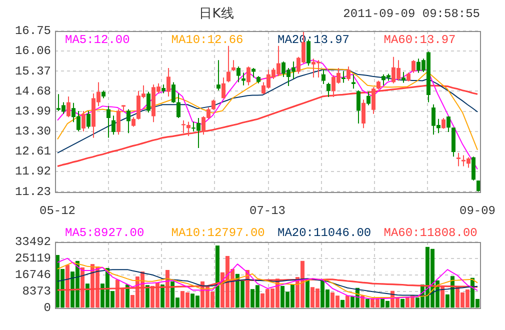 The height and width of the screenshot is (330, 505). What do you see at coordinates (32, 275) in the screenshot?
I see `y-tick-label: 16746` at bounding box center [32, 275].